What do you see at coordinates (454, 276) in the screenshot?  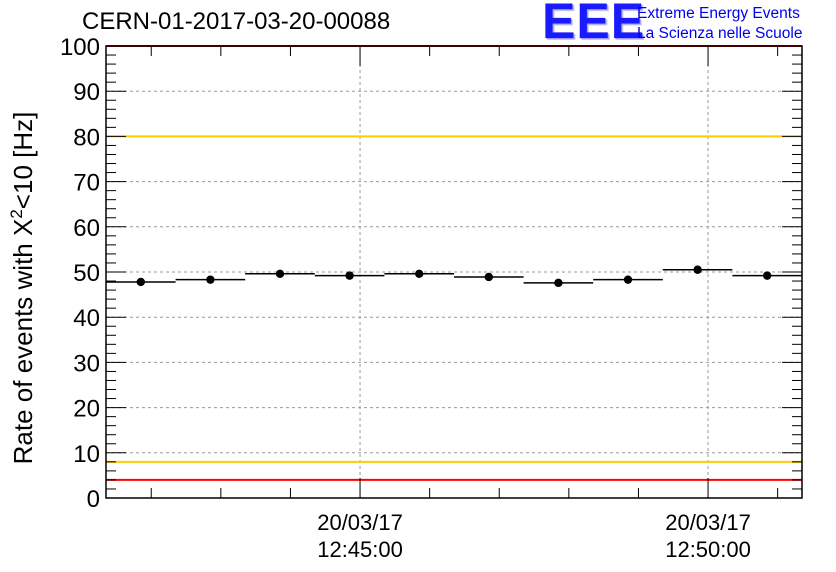 I see `data-series` at bounding box center [454, 276].